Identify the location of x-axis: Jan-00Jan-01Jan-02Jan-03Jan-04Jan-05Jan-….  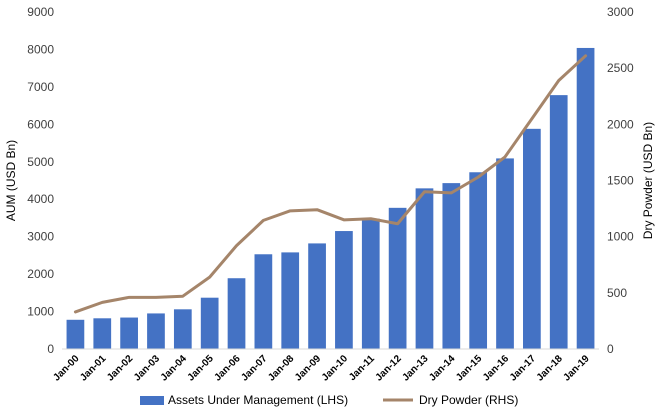
(325, 366).